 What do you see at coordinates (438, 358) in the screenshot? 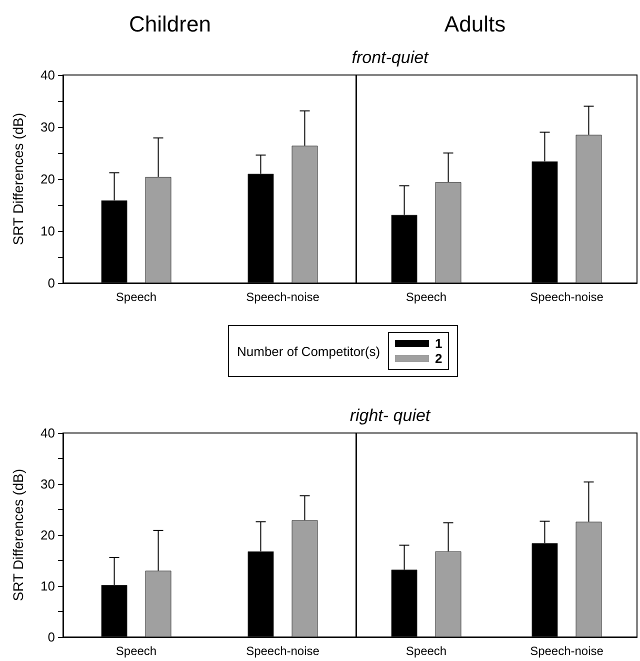
I see `legend-label: 2` at bounding box center [438, 358].